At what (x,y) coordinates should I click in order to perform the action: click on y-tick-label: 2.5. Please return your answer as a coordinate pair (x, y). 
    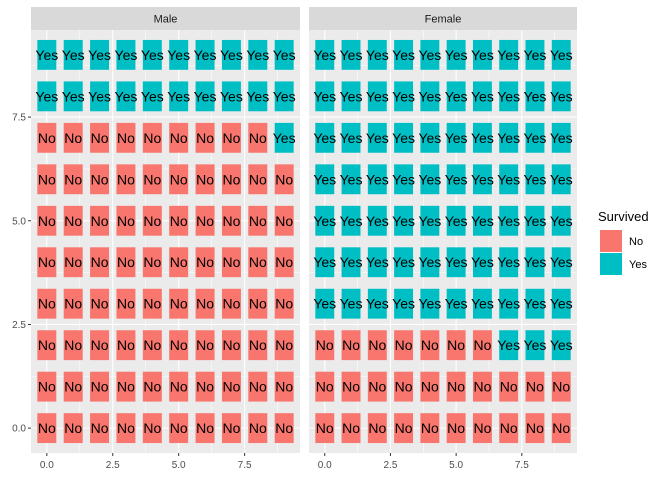
    Looking at the image, I should click on (19, 325).